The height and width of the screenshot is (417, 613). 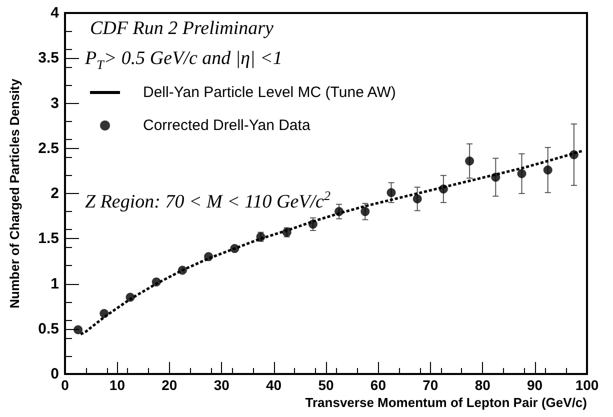 What do you see at coordinates (117, 385) in the screenshot?
I see `x-tick-label: 10` at bounding box center [117, 385].